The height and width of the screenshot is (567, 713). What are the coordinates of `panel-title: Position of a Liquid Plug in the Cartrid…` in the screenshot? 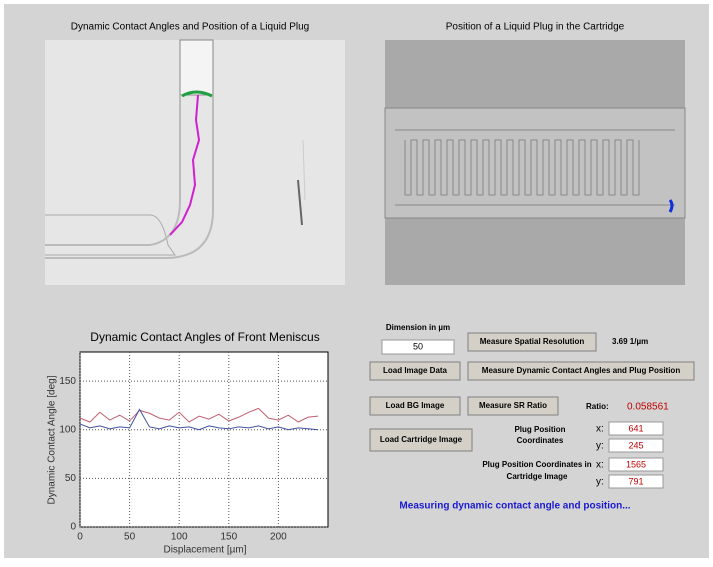 It's located at (535, 27).